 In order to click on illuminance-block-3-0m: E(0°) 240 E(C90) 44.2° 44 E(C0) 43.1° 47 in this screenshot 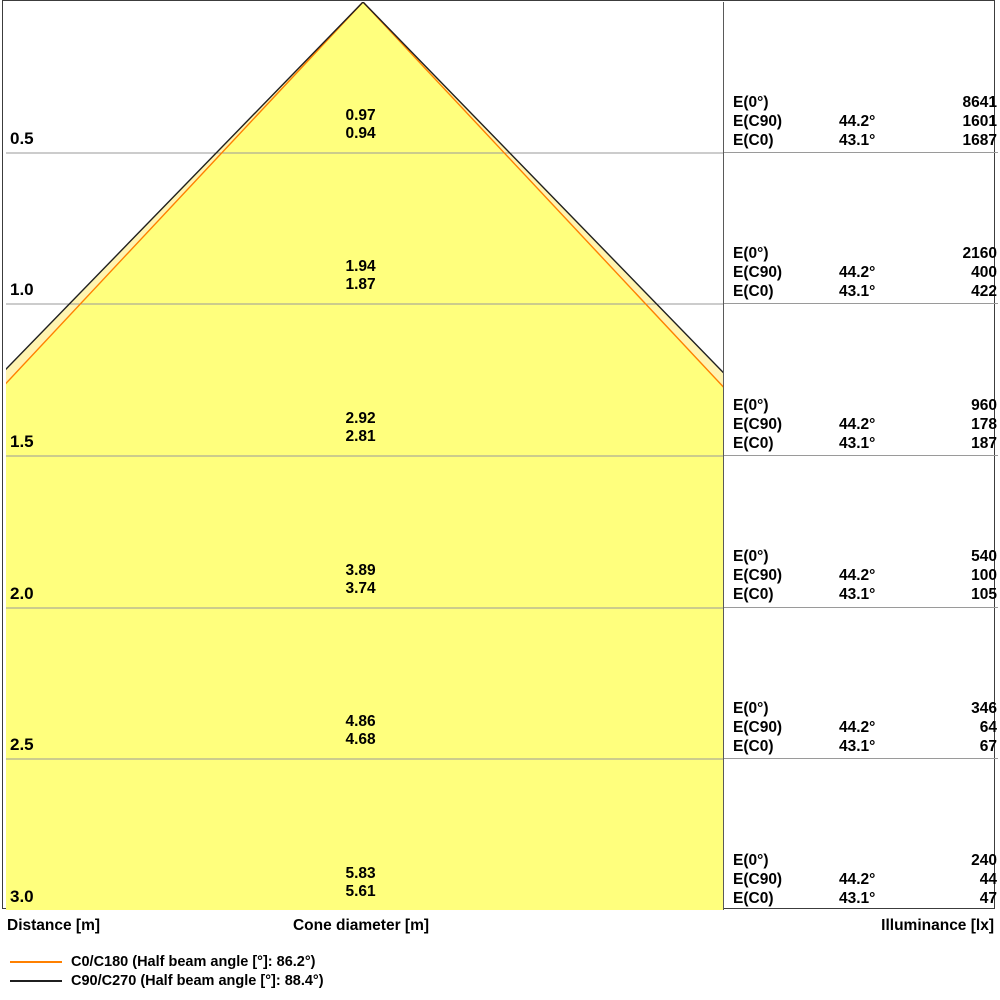, I will do `click(865, 879)`.